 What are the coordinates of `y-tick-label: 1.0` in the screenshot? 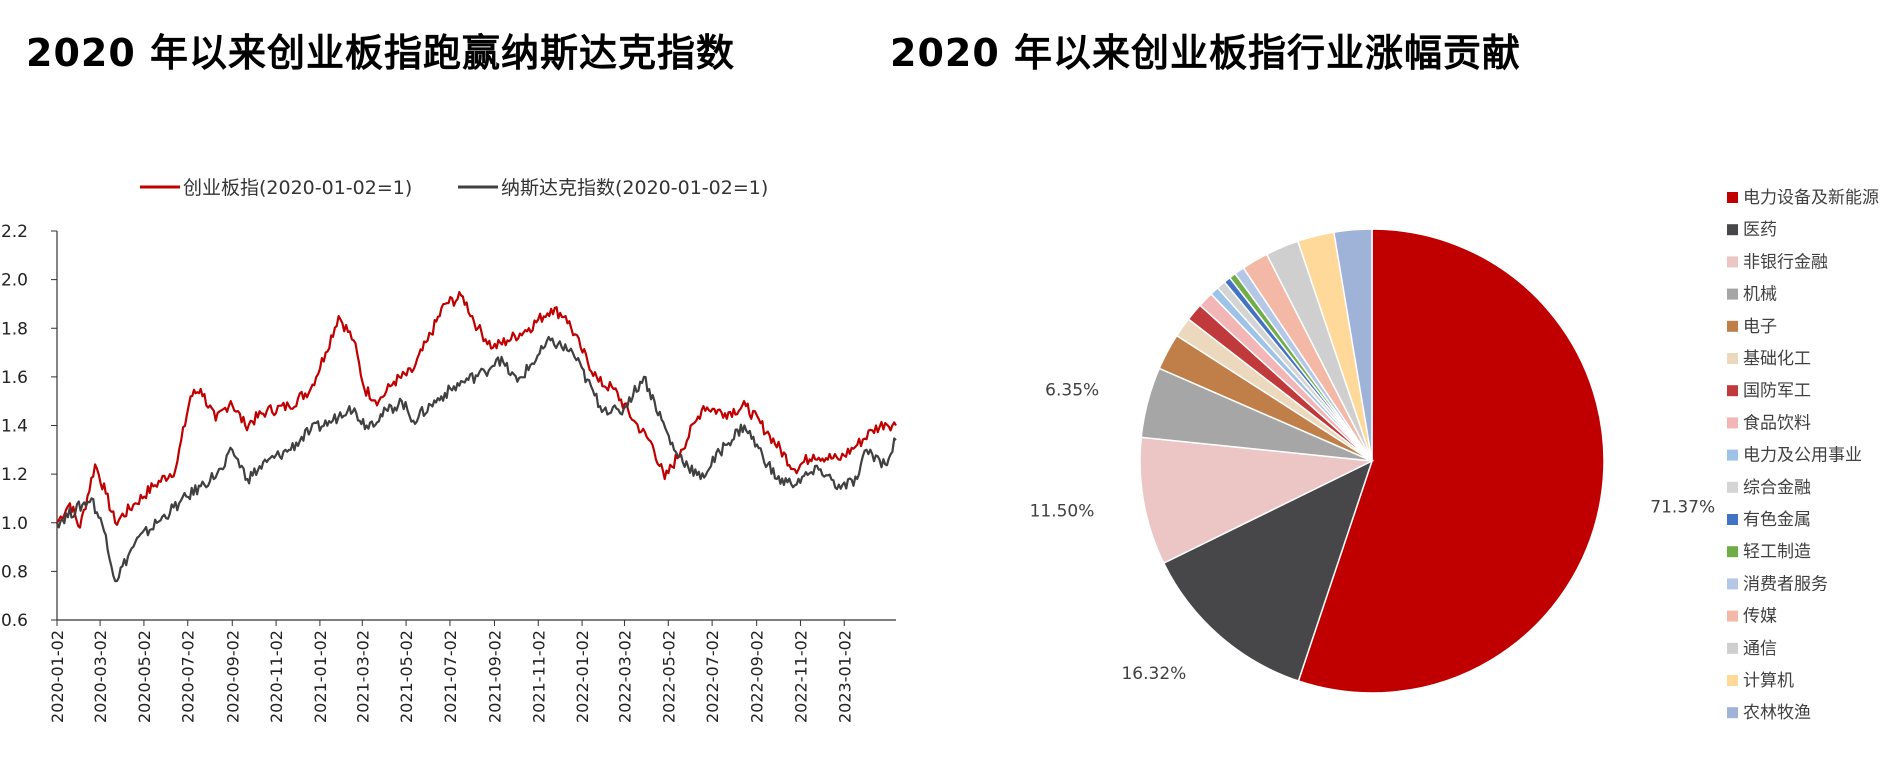 It's located at (14, 524).